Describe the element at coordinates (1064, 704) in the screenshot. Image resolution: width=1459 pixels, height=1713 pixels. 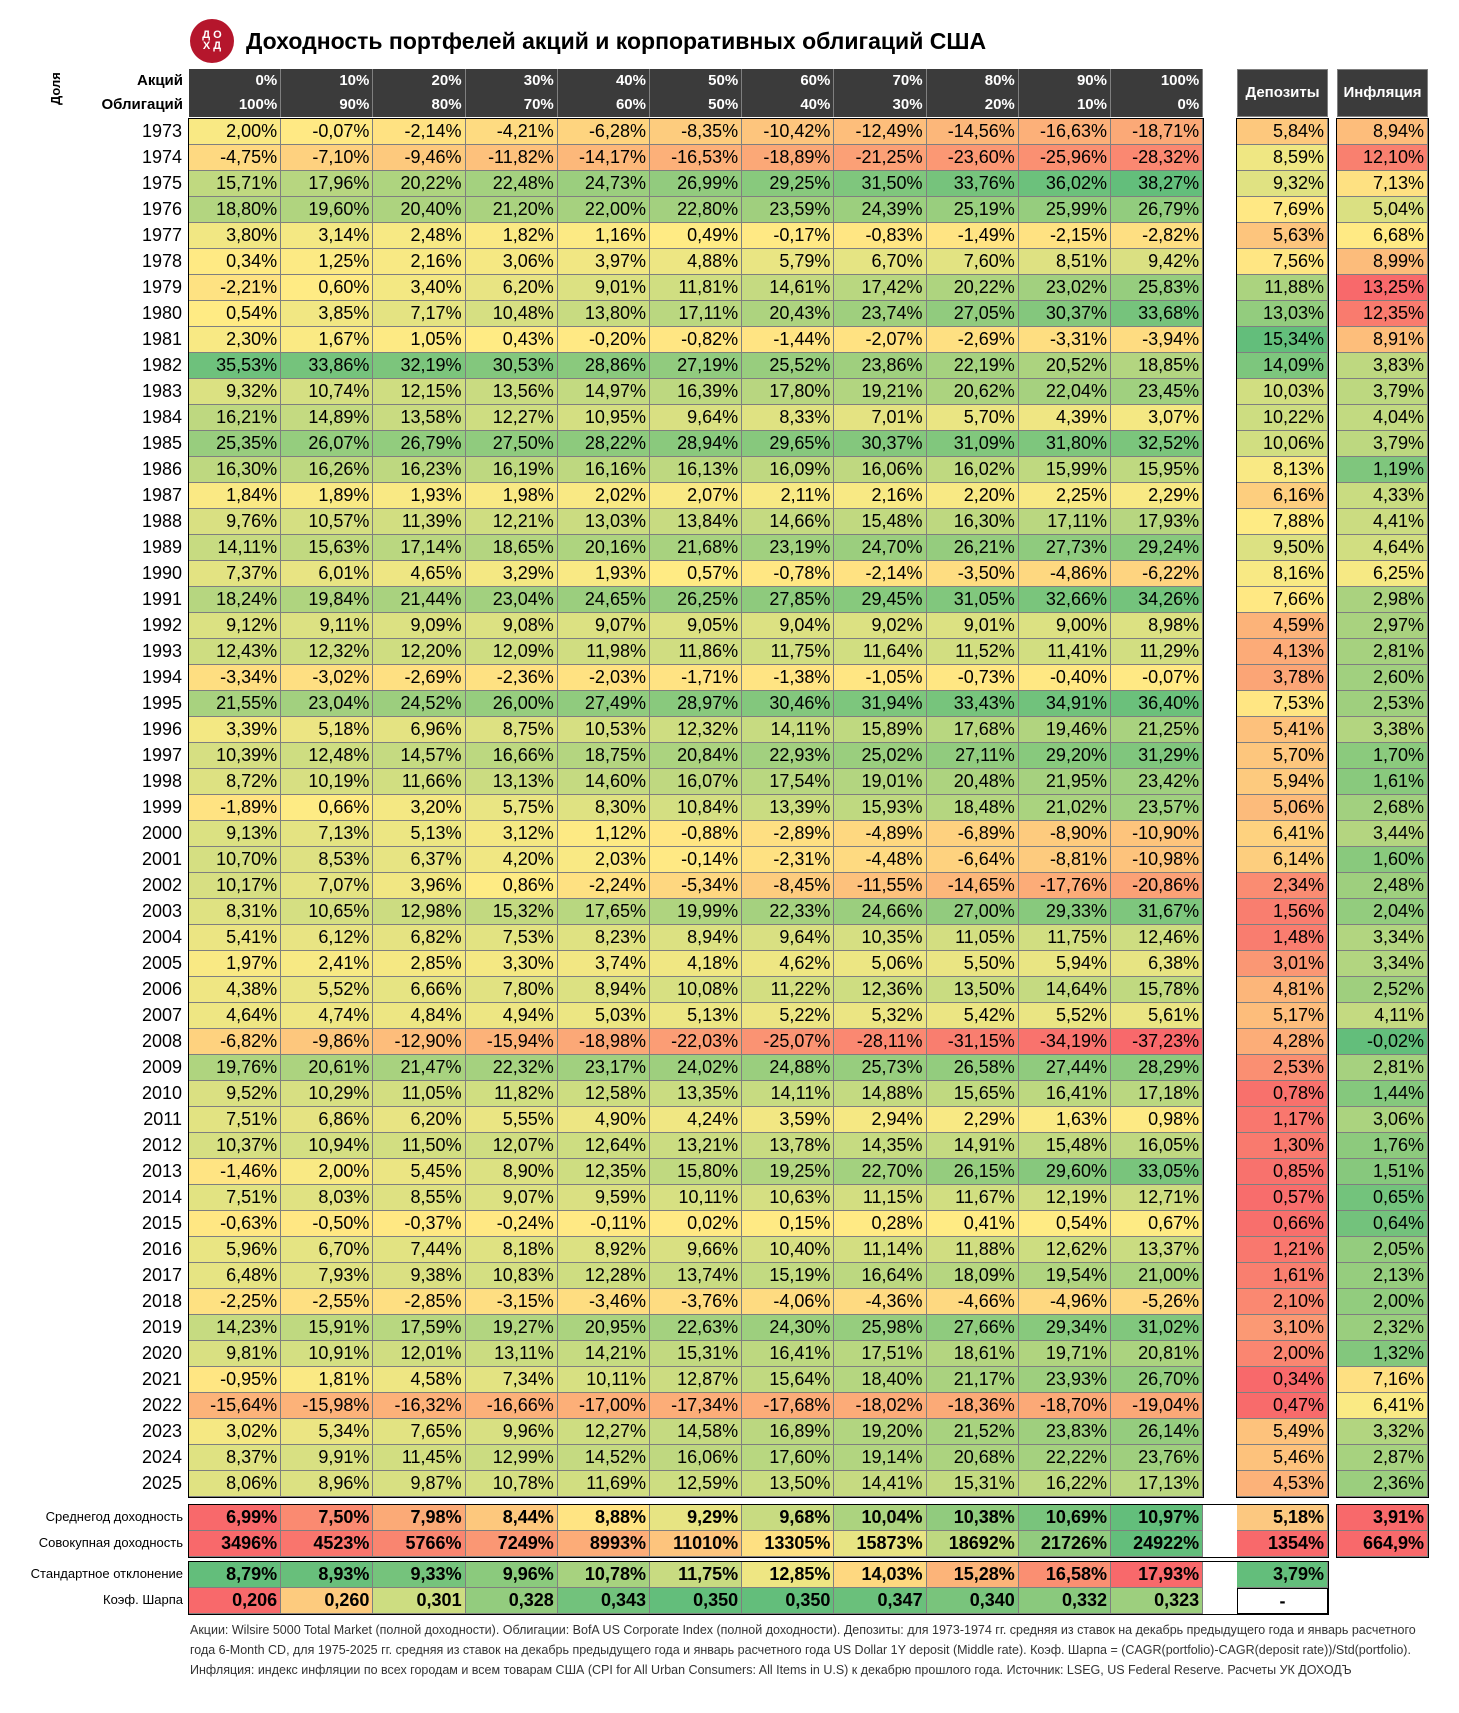
I see `portfolio-return-cell: 34,91%` at that location.